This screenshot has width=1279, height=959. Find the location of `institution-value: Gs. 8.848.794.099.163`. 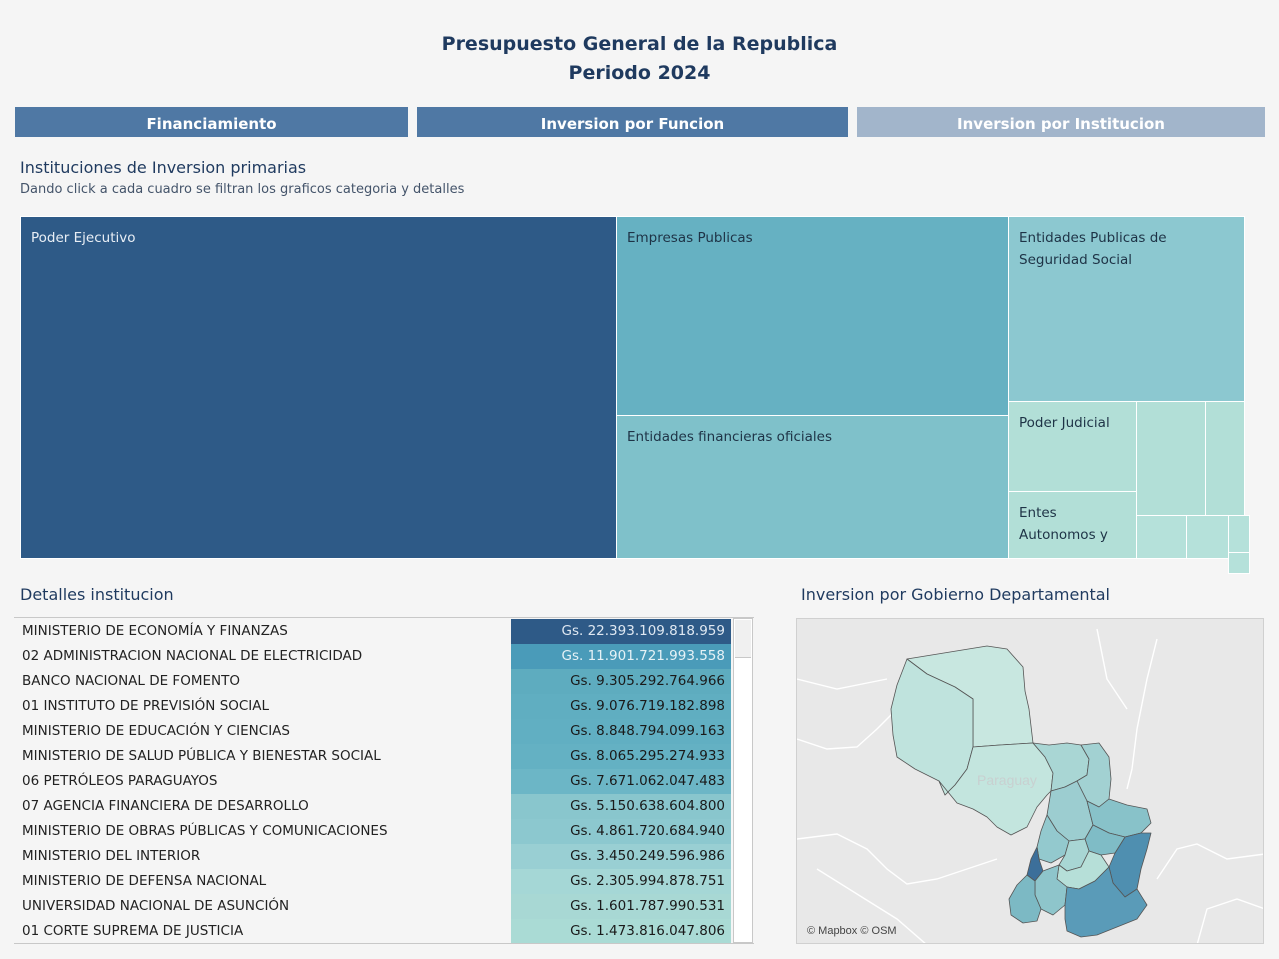

institution-value: Gs. 8.848.794.099.163 is located at coordinates (621, 731).